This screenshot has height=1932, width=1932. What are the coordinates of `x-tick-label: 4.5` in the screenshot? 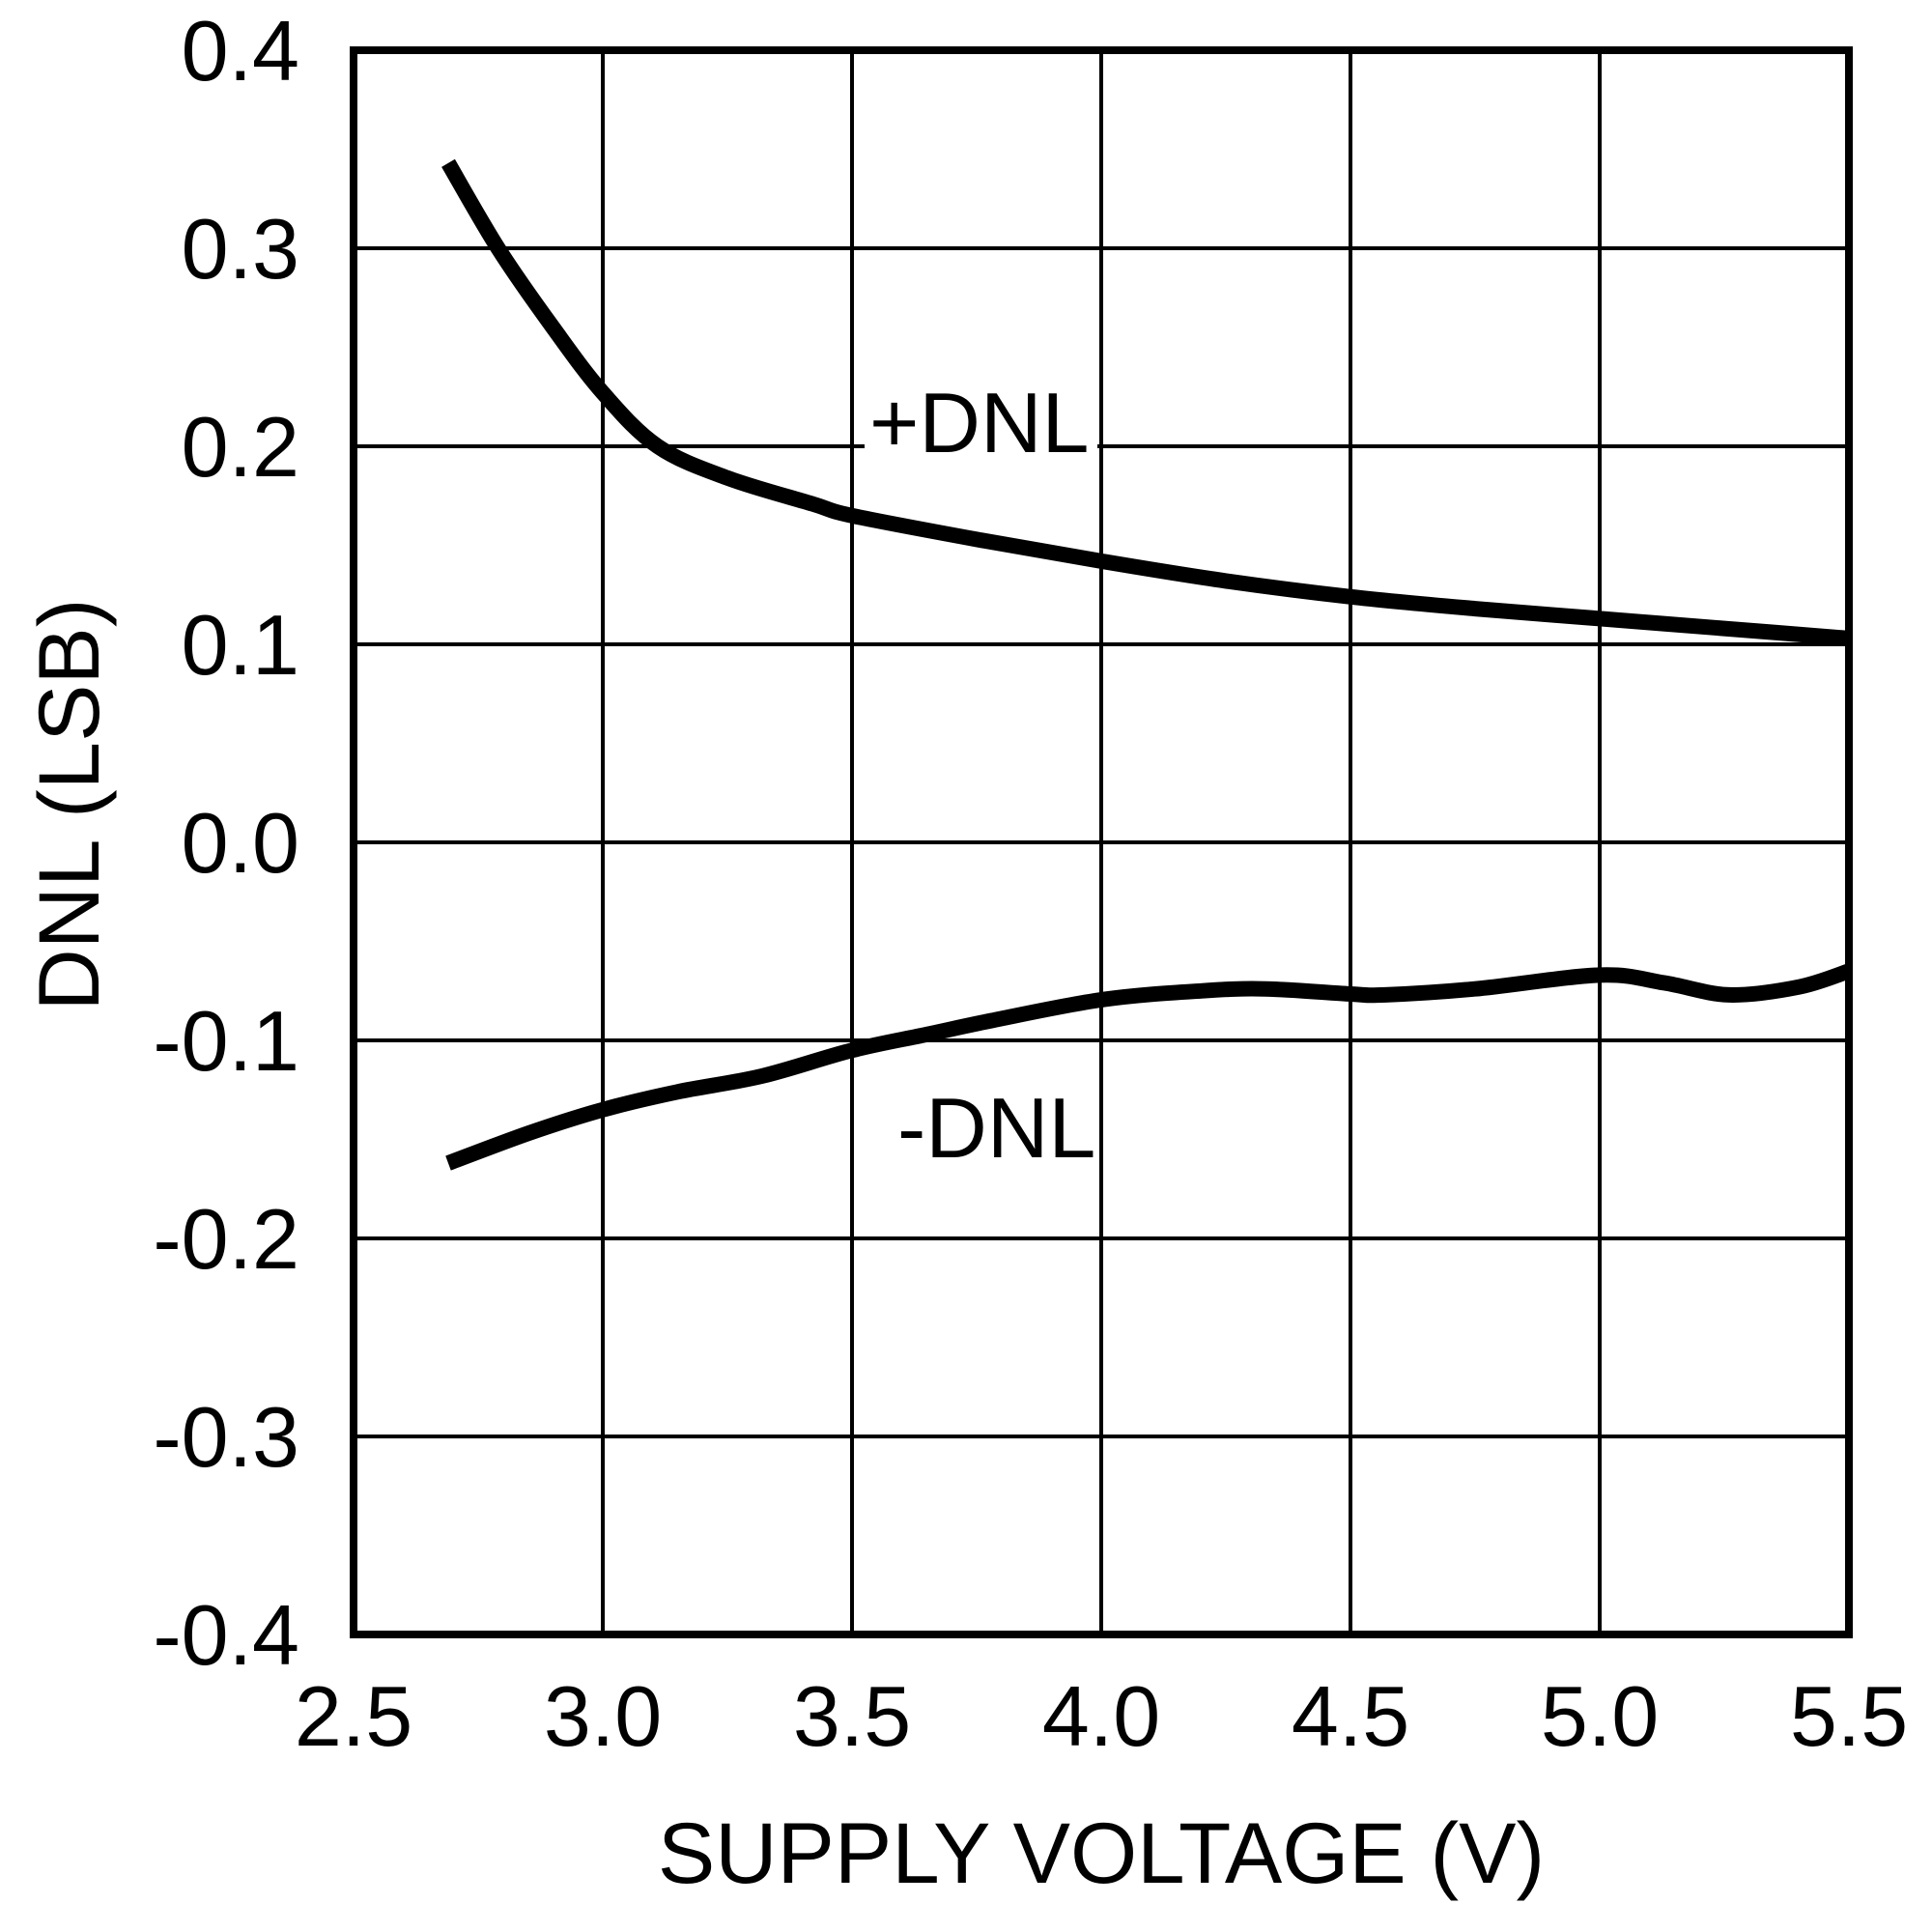 It's located at (1350, 1716).